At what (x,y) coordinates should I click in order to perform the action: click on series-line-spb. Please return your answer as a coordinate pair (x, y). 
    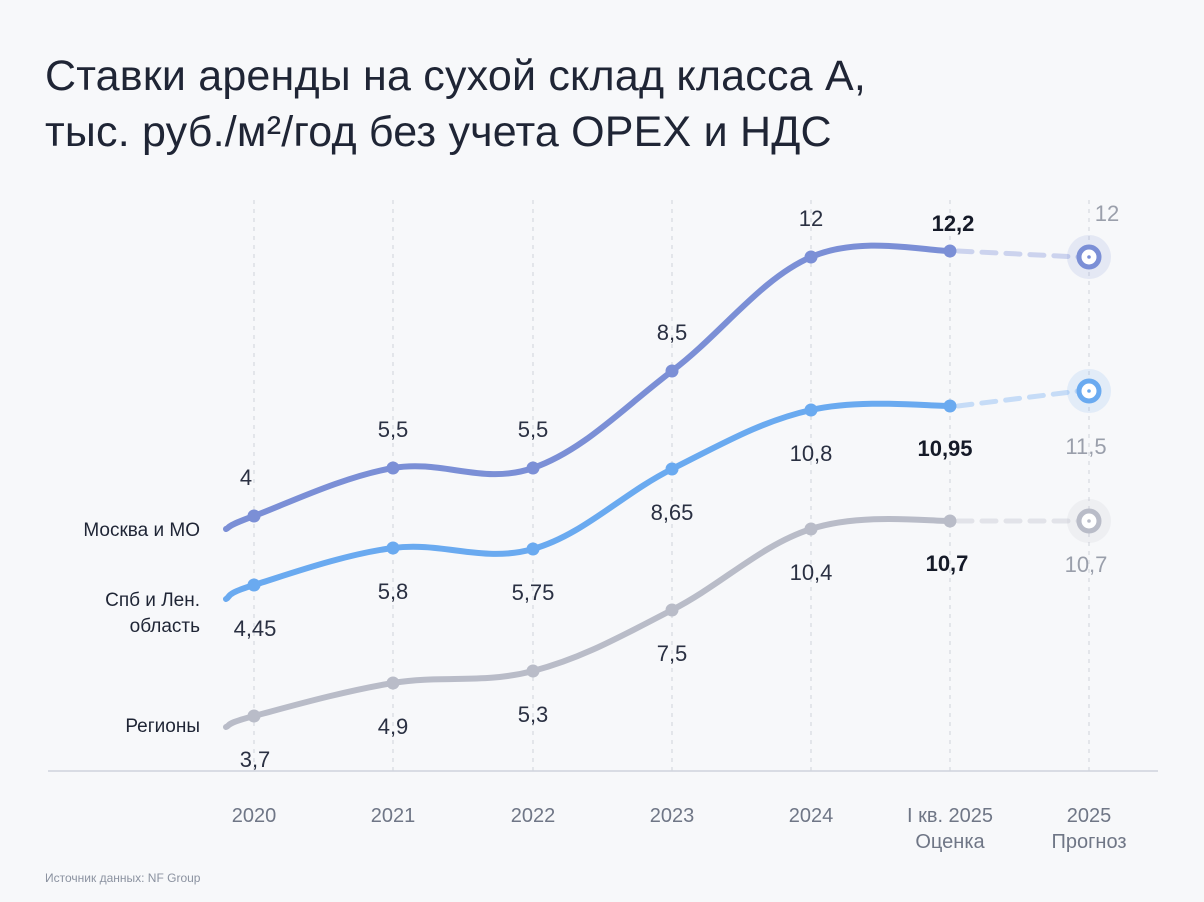
    Looking at the image, I should click on (588, 501).